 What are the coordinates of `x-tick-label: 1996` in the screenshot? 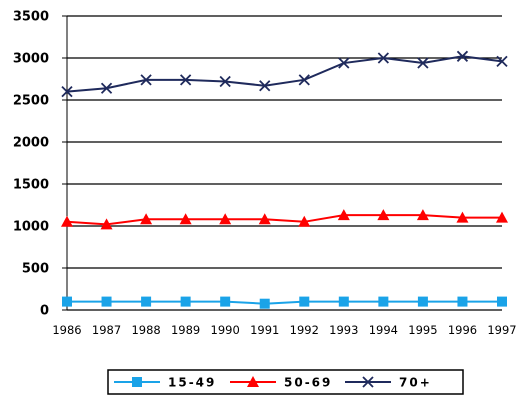 It's located at (462, 330).